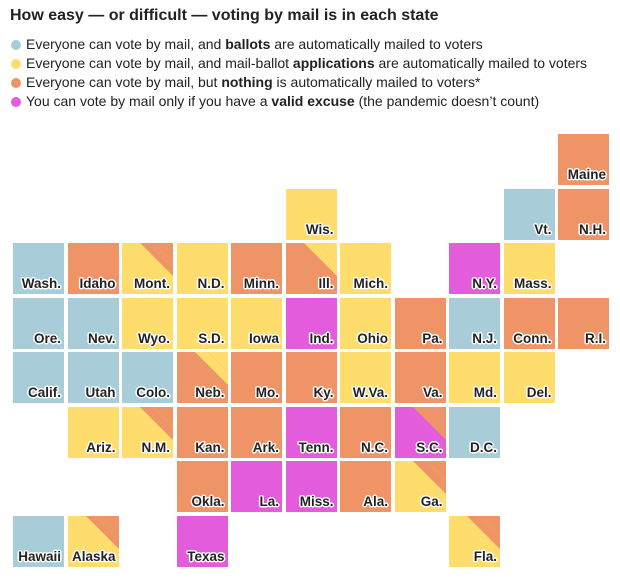 Image resolution: width=620 pixels, height=579 pixels. I want to click on state-tile: Ind., so click(311, 323).